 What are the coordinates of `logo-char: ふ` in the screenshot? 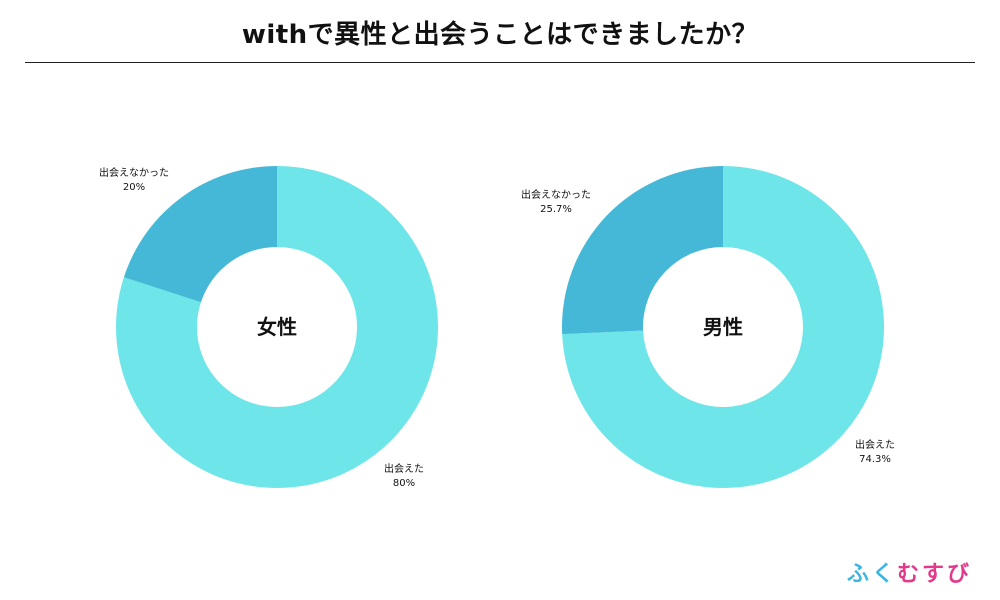 It's located at (859, 574).